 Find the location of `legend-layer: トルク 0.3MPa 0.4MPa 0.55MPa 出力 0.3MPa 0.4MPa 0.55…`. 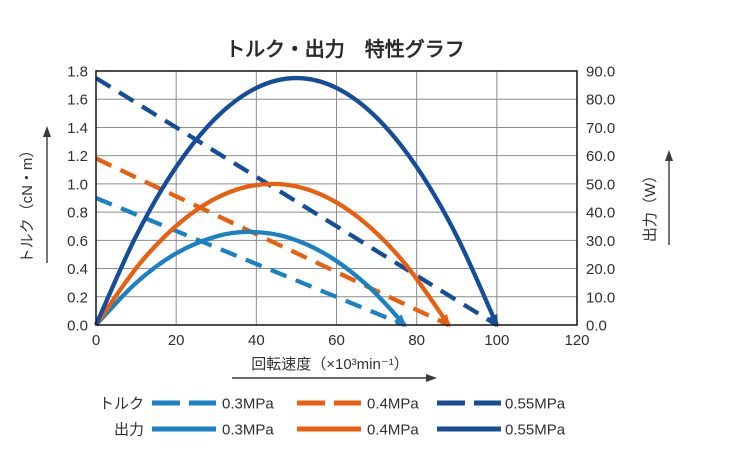

legend-layer: トルク 0.3MPa 0.4MPa 0.55MPa 出力 0.3MPa 0.4MPa 0.55… is located at coordinates (332, 417).